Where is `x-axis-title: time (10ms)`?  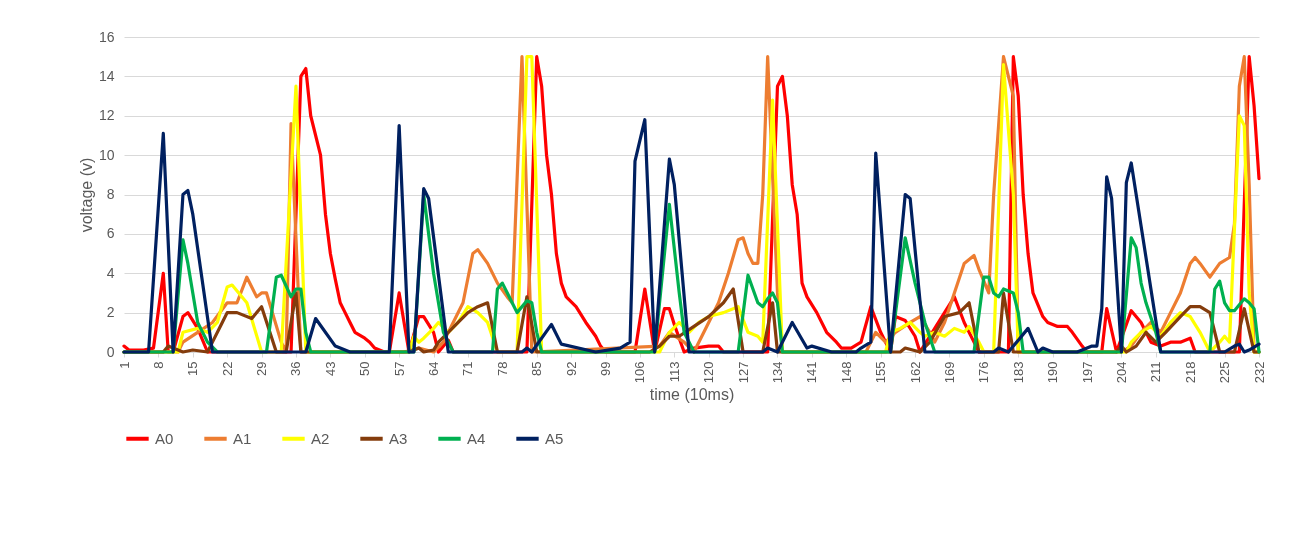
x-axis-title: time (10ms) is located at coordinates (692, 395).